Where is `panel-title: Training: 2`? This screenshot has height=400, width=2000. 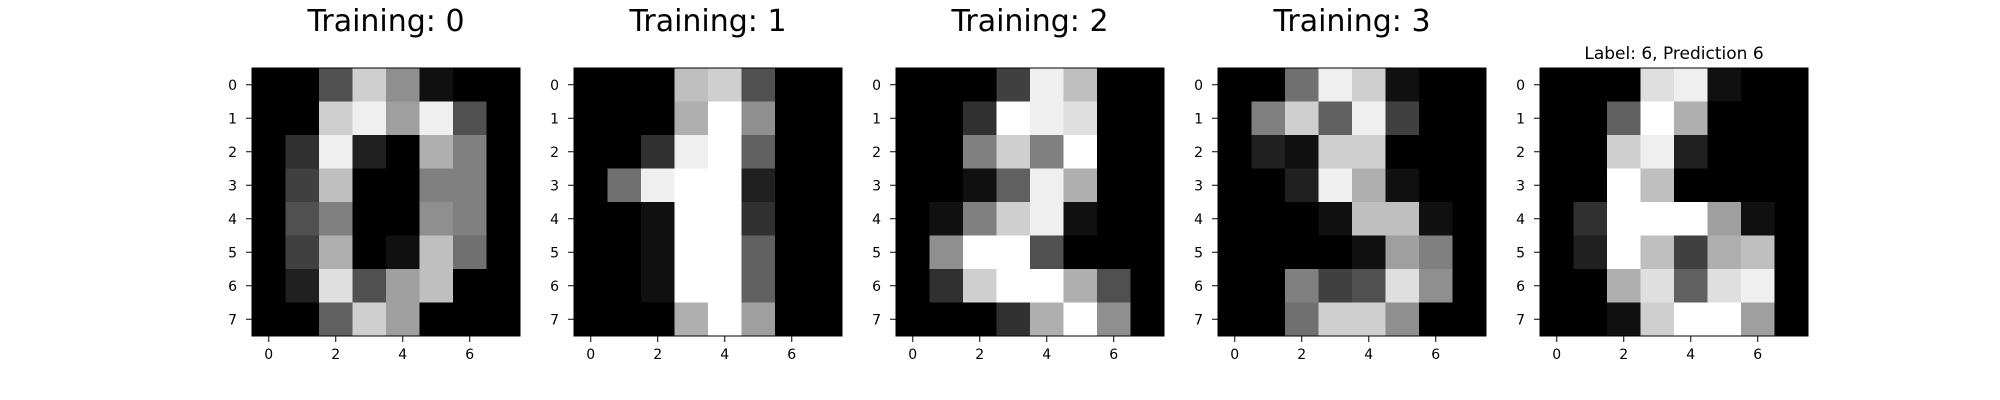 panel-title: Training: 2 is located at coordinates (1029, 21).